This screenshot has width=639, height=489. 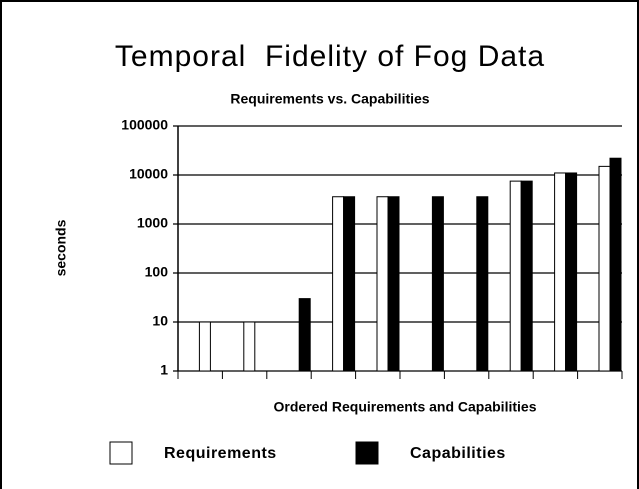 I want to click on x-axis-label: Ordered Requirements and Capabilities, so click(x=405, y=407).